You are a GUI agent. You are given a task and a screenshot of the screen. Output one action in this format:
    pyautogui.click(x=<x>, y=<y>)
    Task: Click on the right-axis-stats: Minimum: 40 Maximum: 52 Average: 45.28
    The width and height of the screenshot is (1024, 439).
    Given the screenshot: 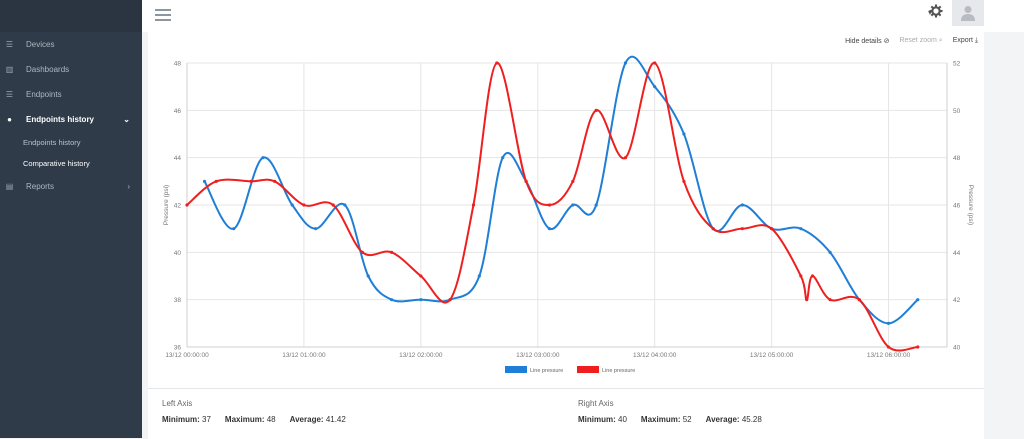 What is the action you would take?
    pyautogui.click(x=670, y=419)
    